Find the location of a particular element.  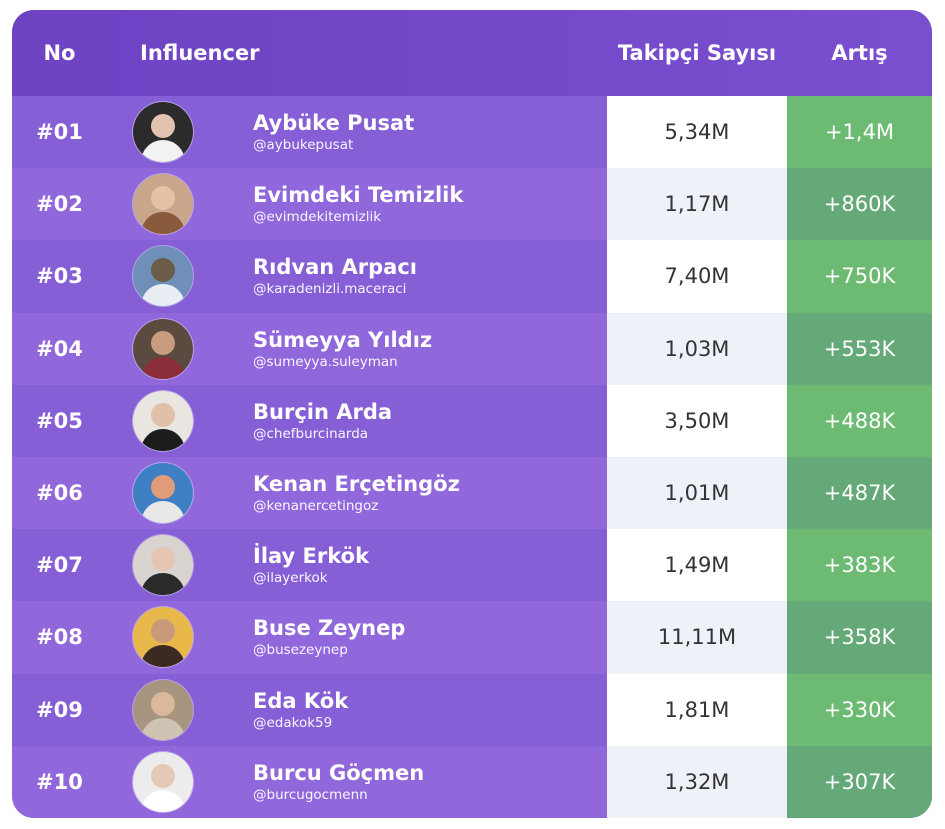

influencer-name: İlay Erkök is located at coordinates (311, 556).